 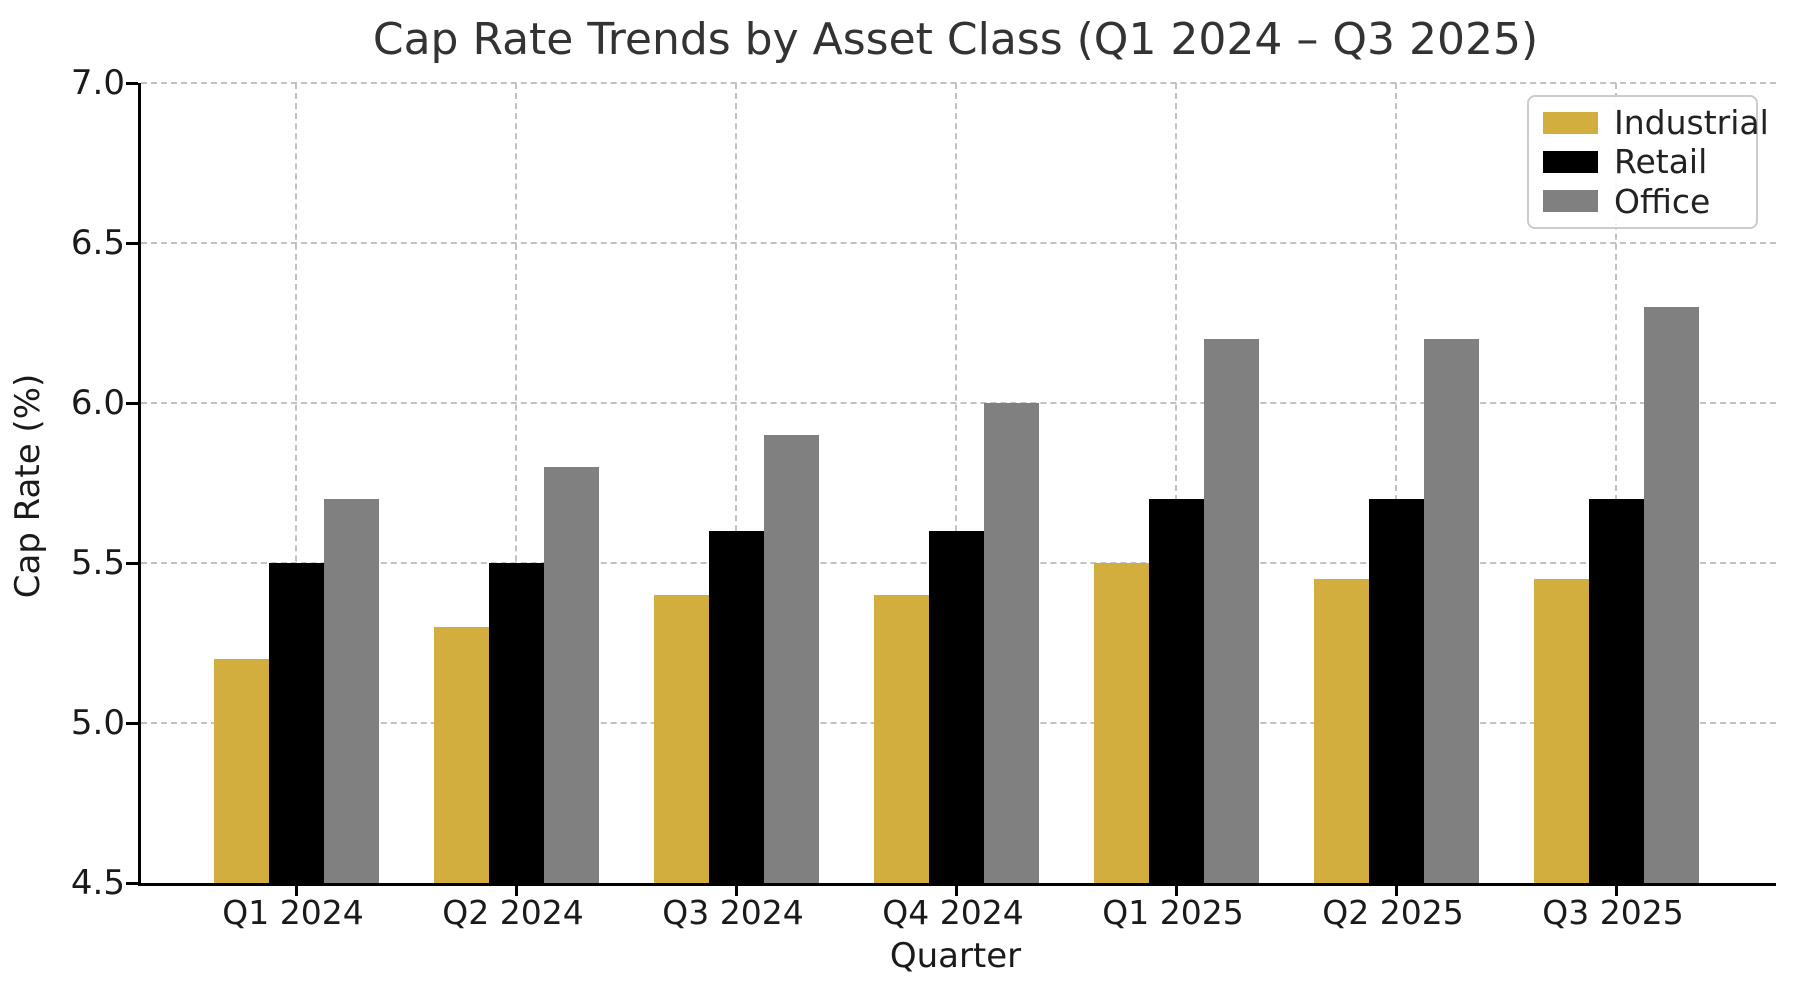 I want to click on bar-retail-q2-2025, so click(x=1396, y=691).